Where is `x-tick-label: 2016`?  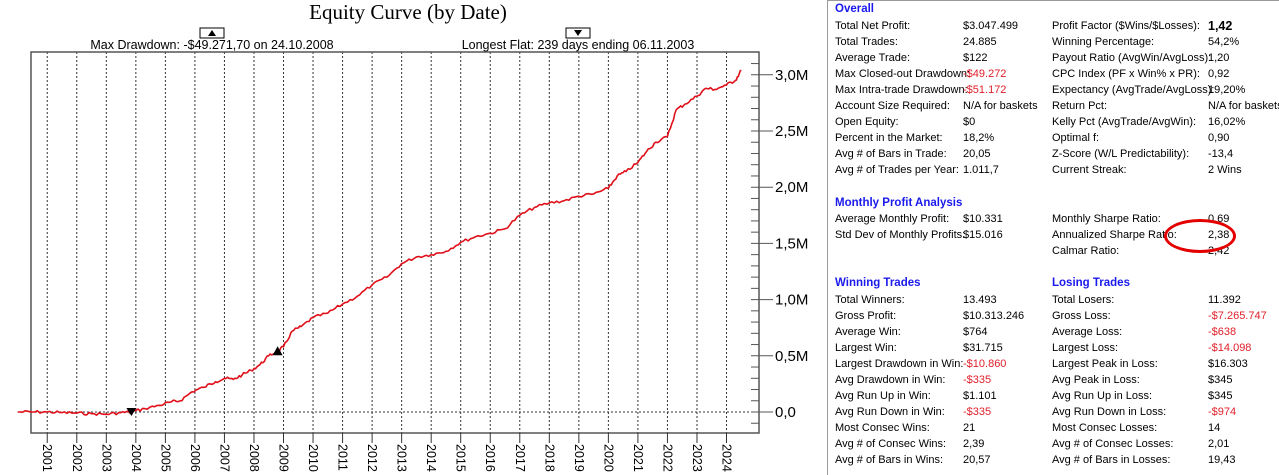
x-tick-label: 2016 is located at coordinates (490, 458).